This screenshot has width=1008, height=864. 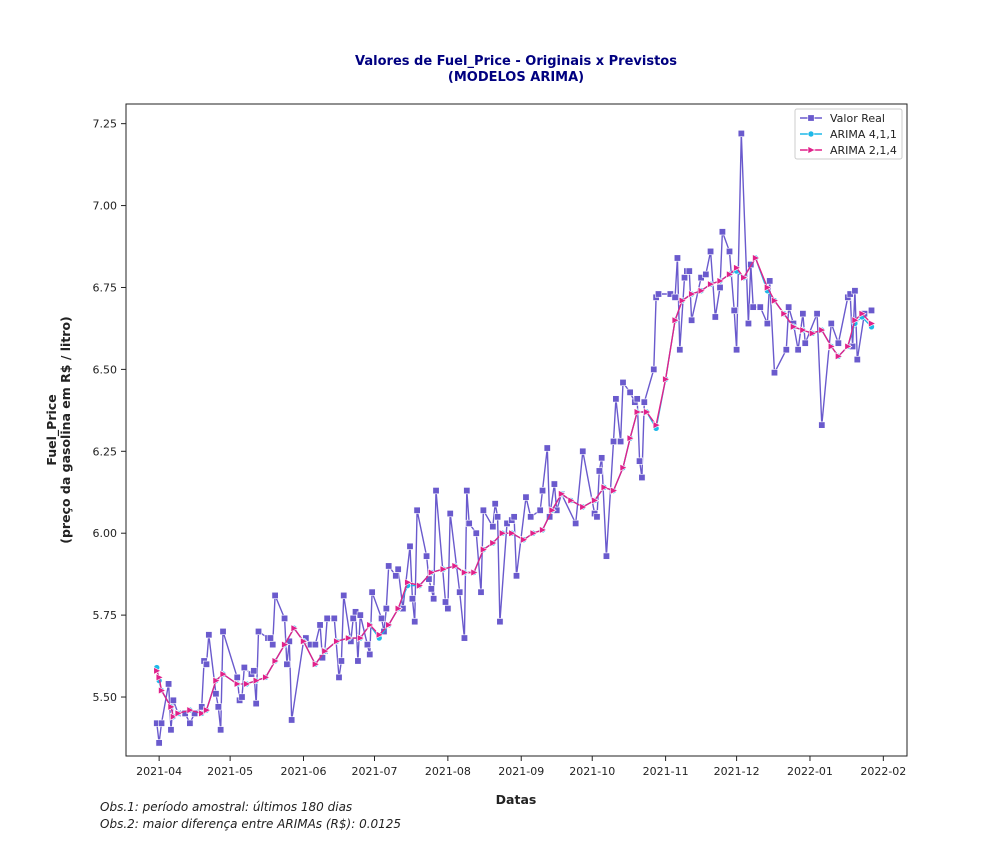 What do you see at coordinates (666, 771) in the screenshot?
I see `x-tick-label: 2021-11` at bounding box center [666, 771].